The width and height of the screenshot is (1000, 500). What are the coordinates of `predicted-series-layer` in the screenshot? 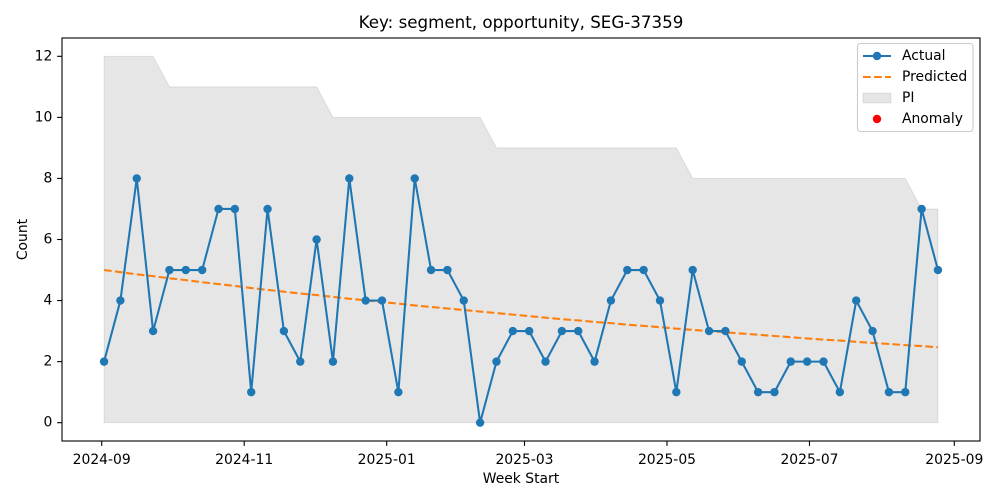 It's located at (521, 308).